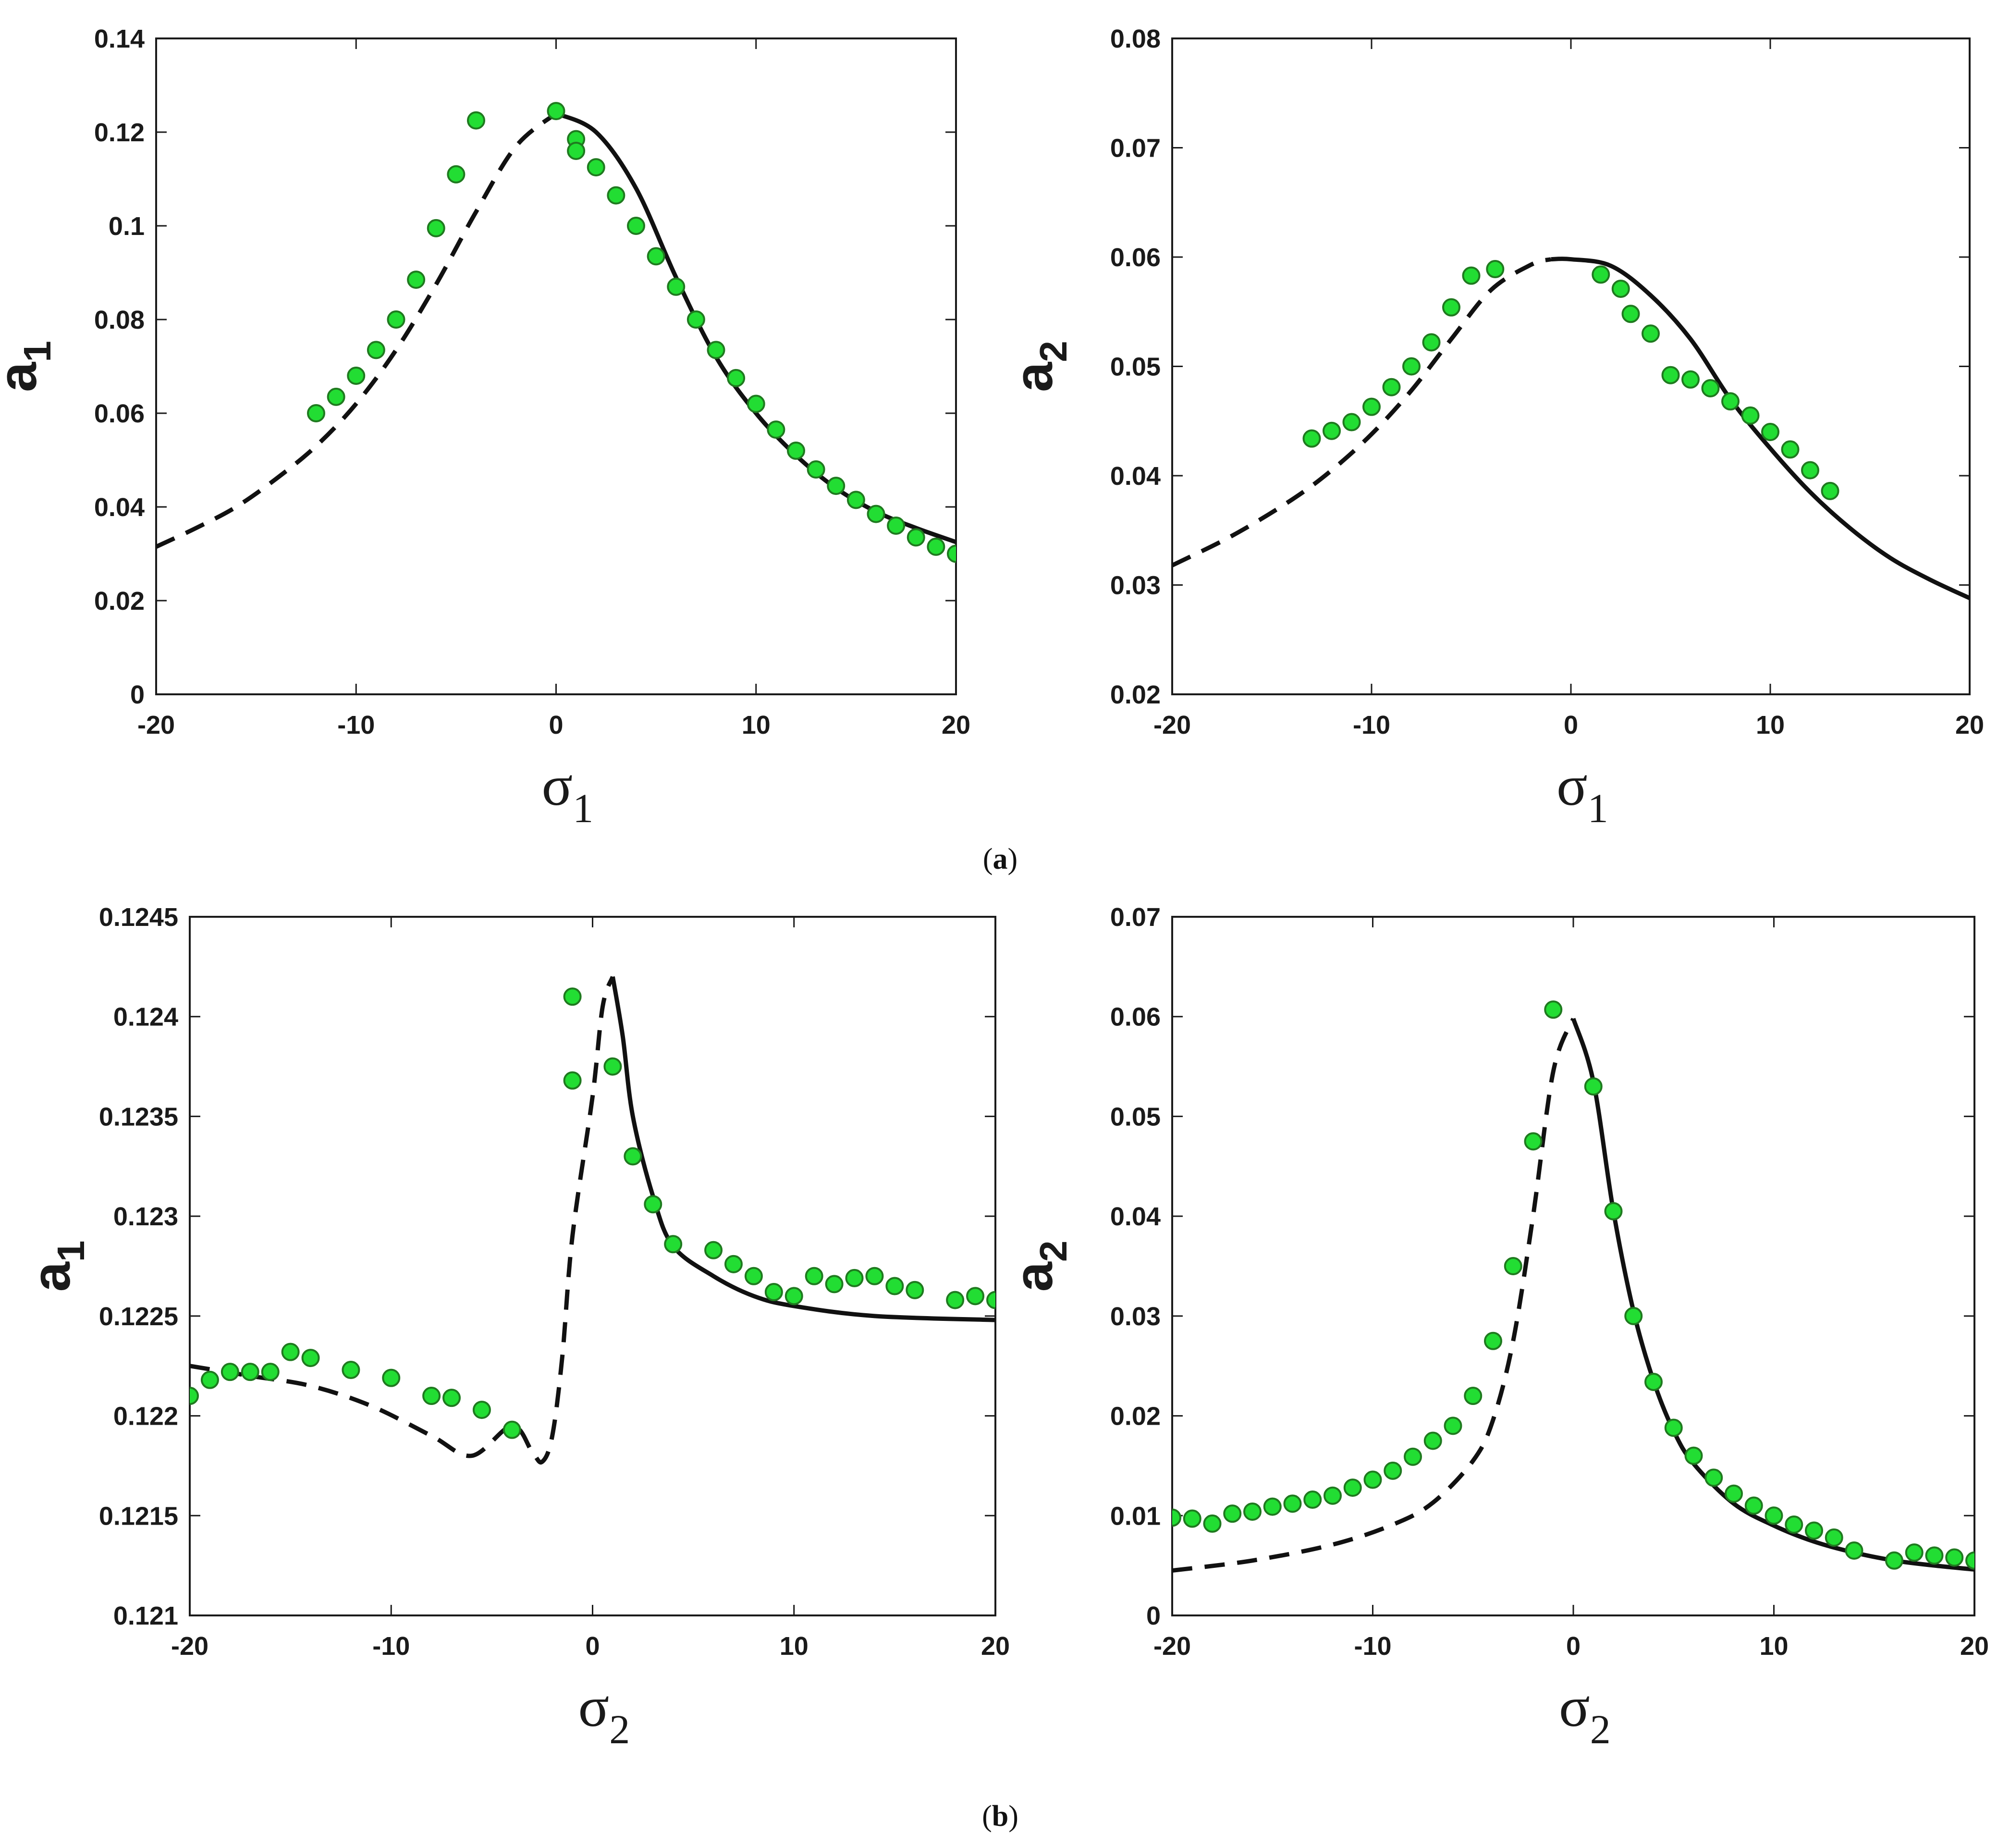 Image resolution: width=2010 pixels, height=1848 pixels. I want to click on y-axis-label-subscript: 1, so click(37, 351).